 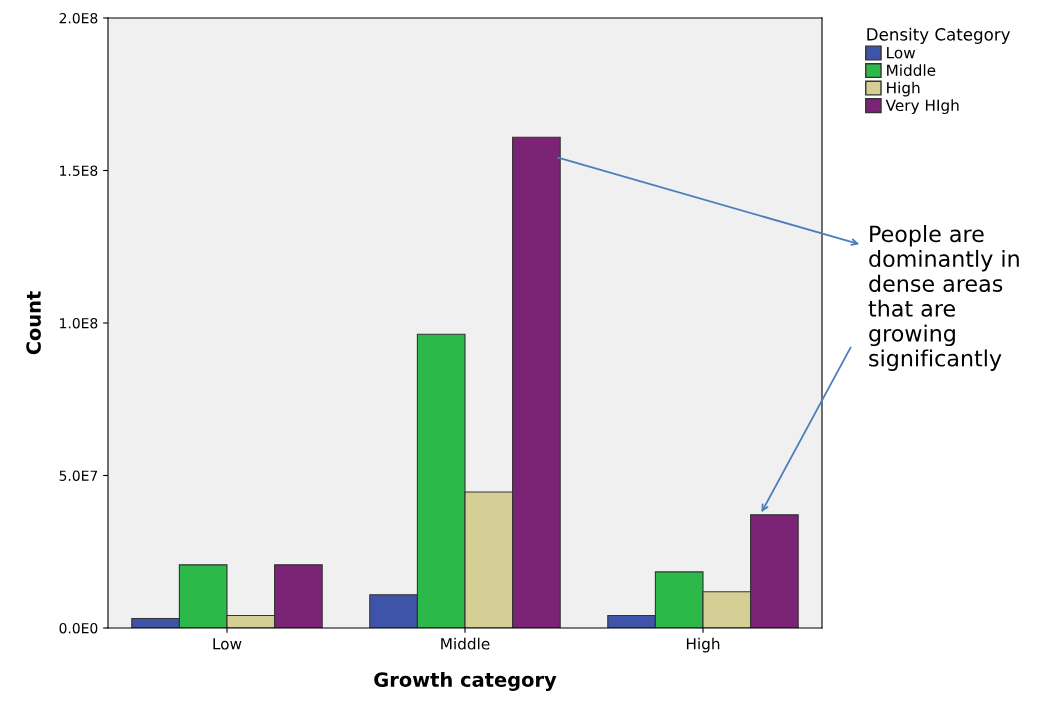 What do you see at coordinates (79, 170) in the screenshot?
I see `y-tick-label: 1.5E8` at bounding box center [79, 170].